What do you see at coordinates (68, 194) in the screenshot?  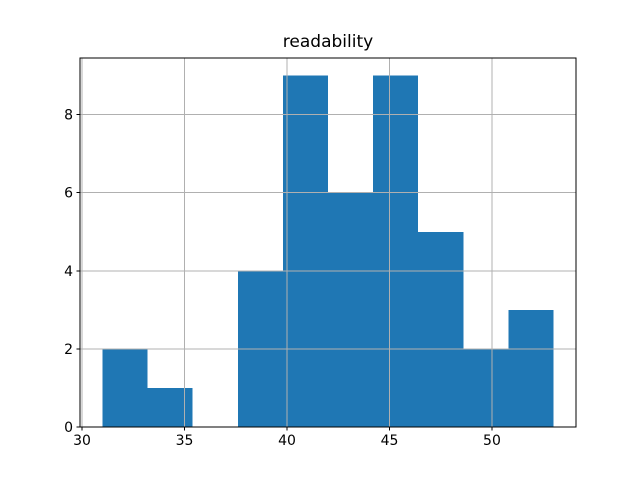 I see `y-tick-label: 6` at bounding box center [68, 194].